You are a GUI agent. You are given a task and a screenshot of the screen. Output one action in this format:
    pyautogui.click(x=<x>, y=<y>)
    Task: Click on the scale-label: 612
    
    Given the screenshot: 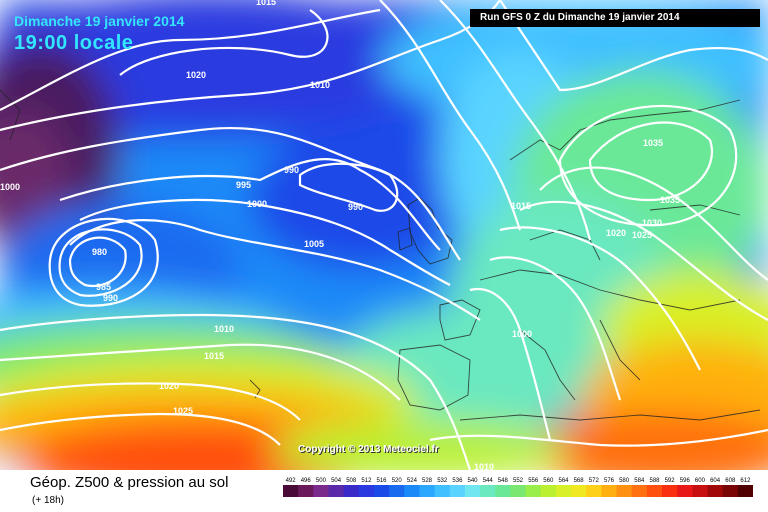 What is the action you would take?
    pyautogui.click(x=745, y=481)
    